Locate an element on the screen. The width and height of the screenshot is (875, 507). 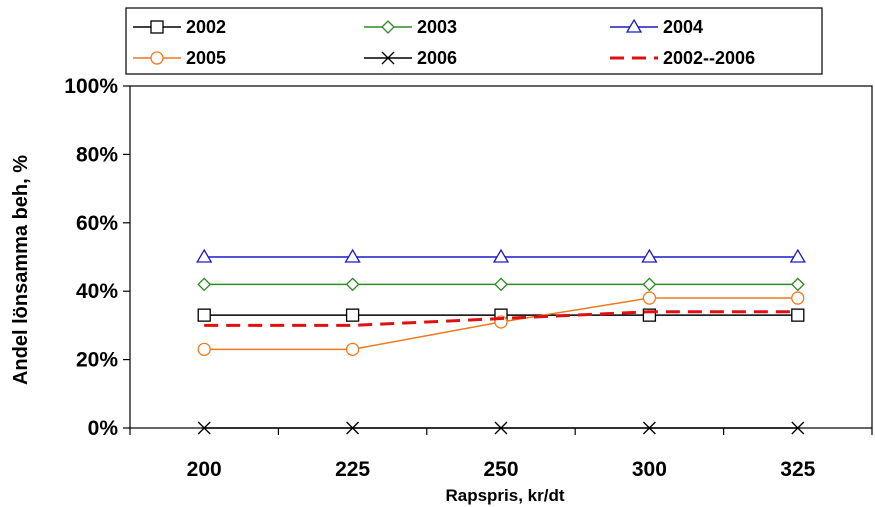
series-line-2002-2006 is located at coordinates (501, 318).